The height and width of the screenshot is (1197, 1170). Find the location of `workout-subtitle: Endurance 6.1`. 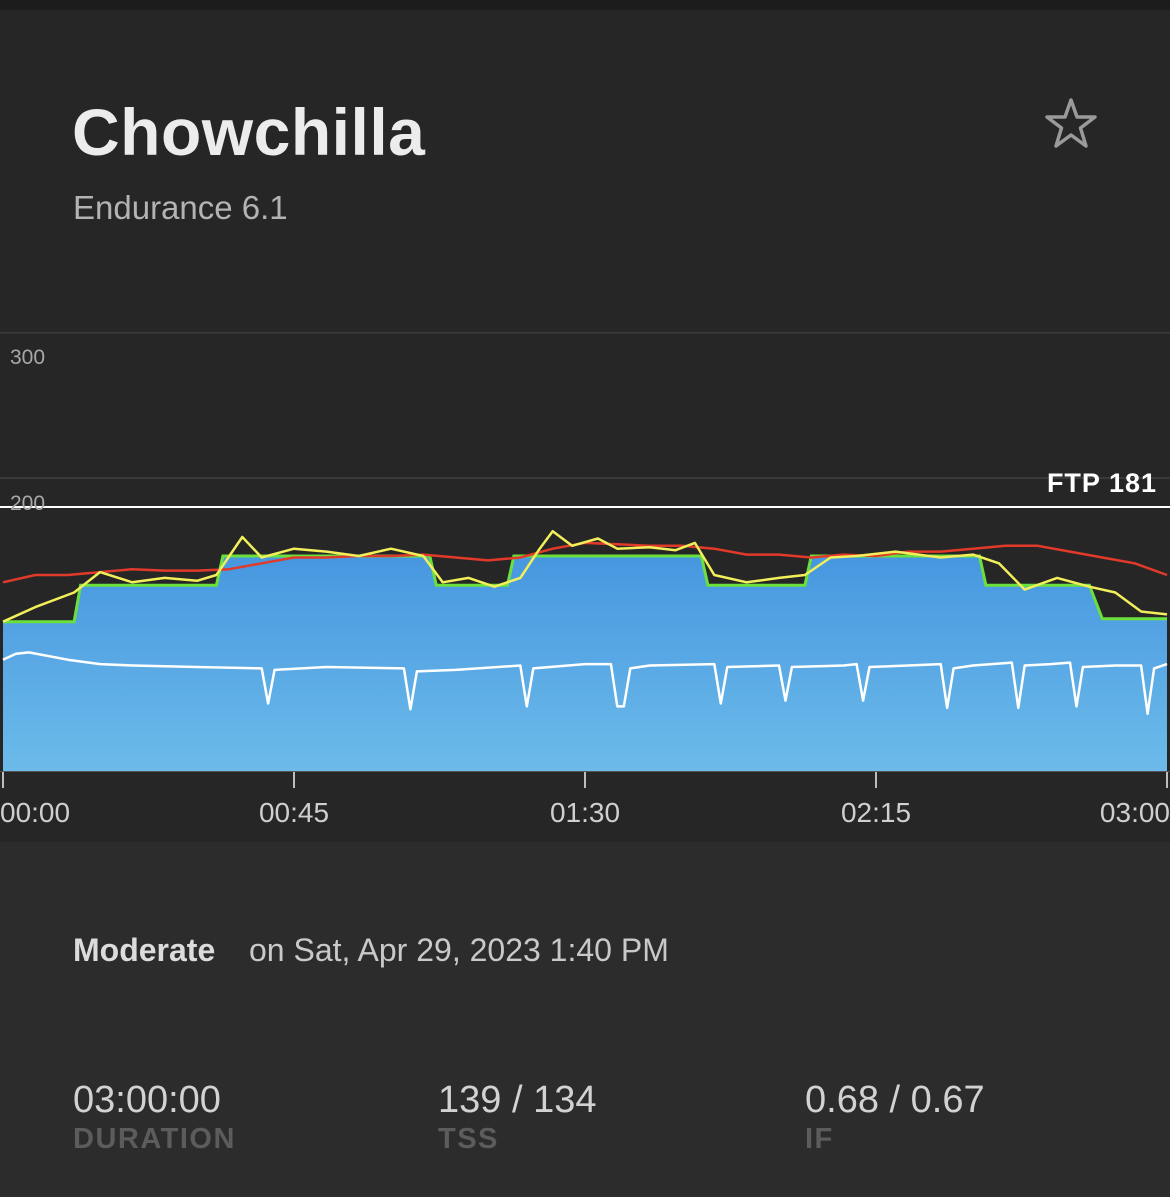

workout-subtitle: Endurance 6.1 is located at coordinates (180, 207).